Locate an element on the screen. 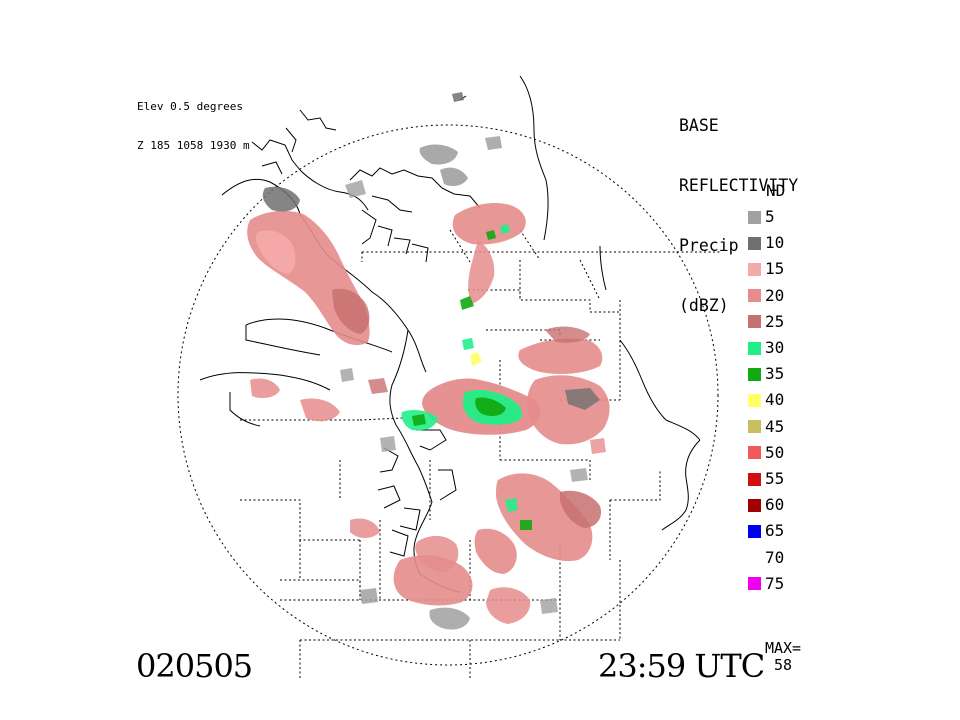 This screenshot has width=960, height=720. legend-item: 60 is located at coordinates (766, 505).